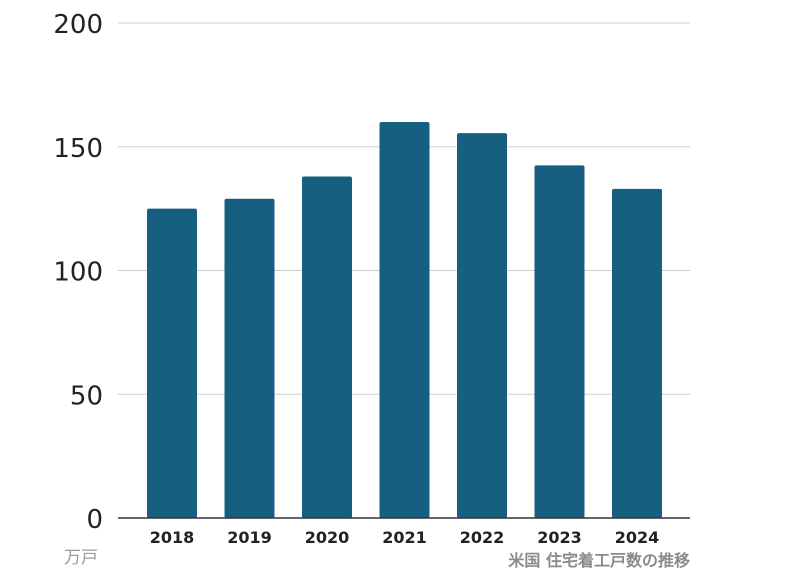  What do you see at coordinates (637, 353) in the screenshot?
I see `bar-2024` at bounding box center [637, 353].